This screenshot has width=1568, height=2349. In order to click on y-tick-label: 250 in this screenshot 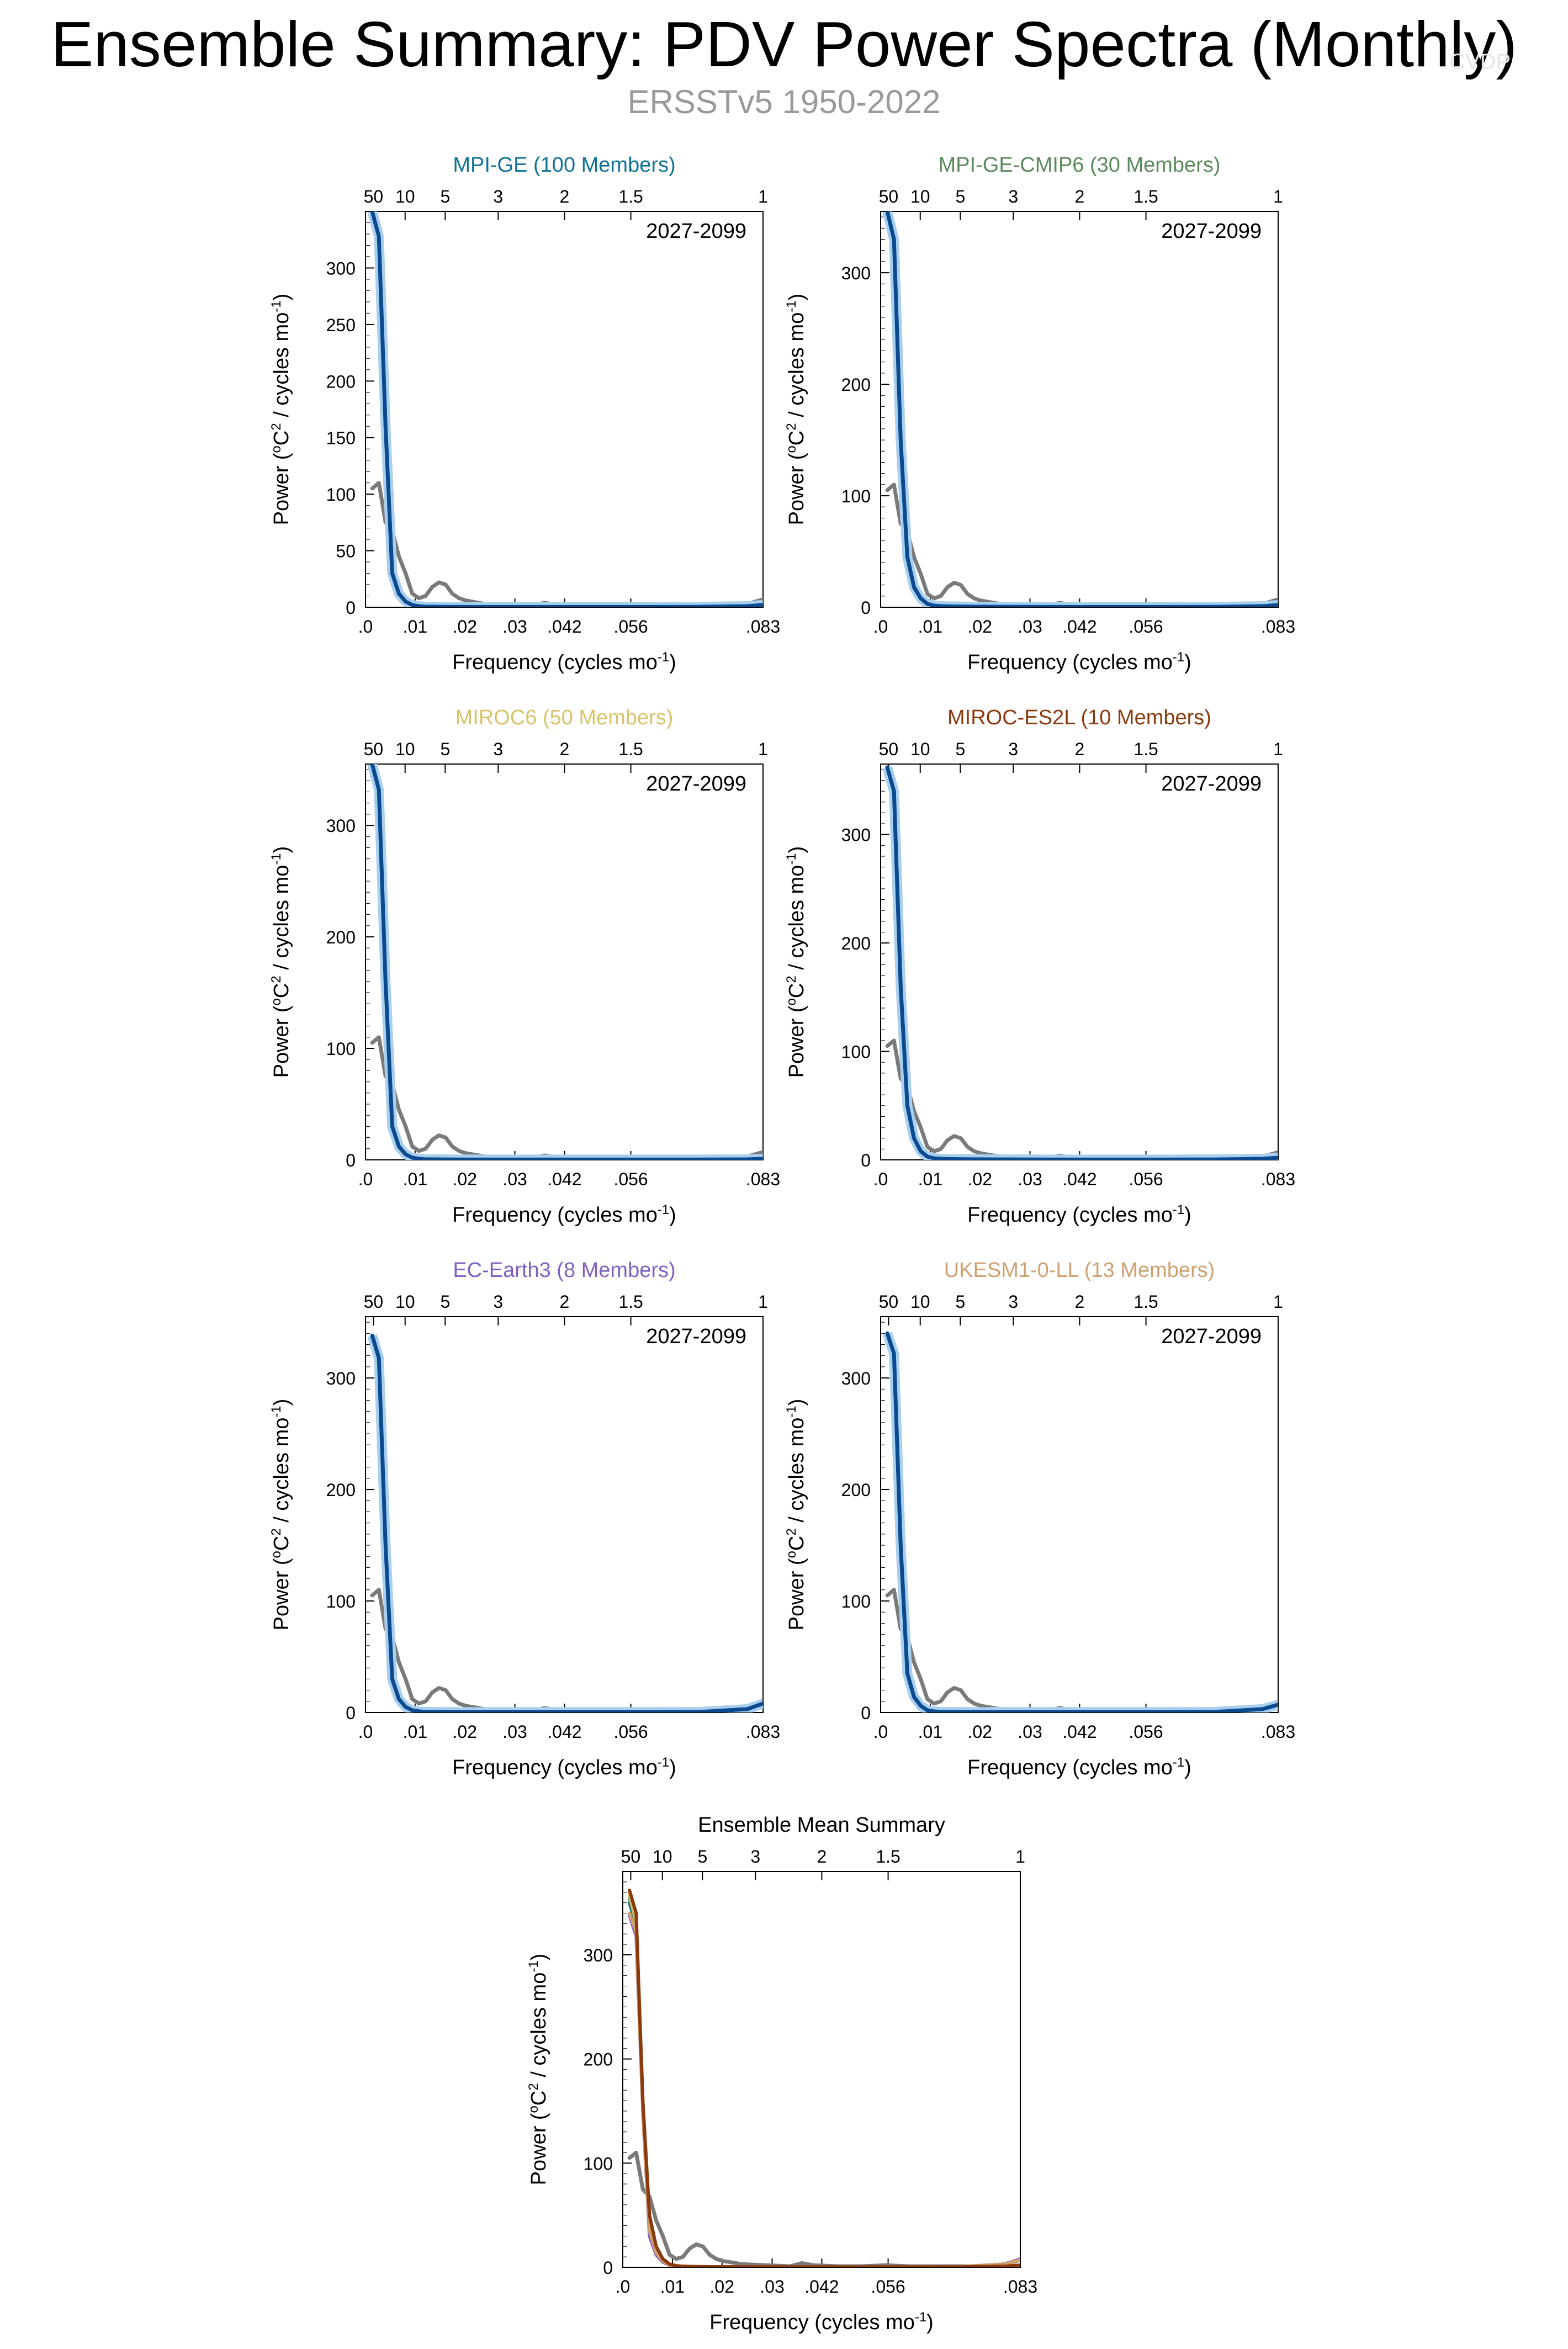, I will do `click(341, 325)`.